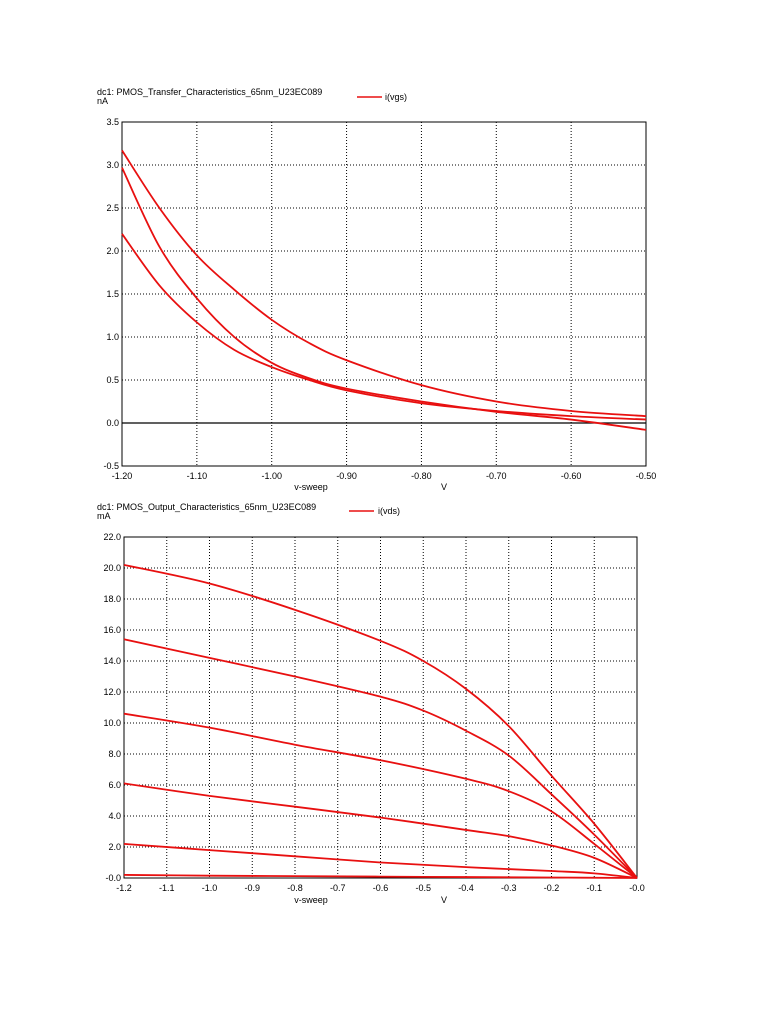 The image size is (768, 1029). I want to click on legend-label: i(vgs), so click(396, 97).